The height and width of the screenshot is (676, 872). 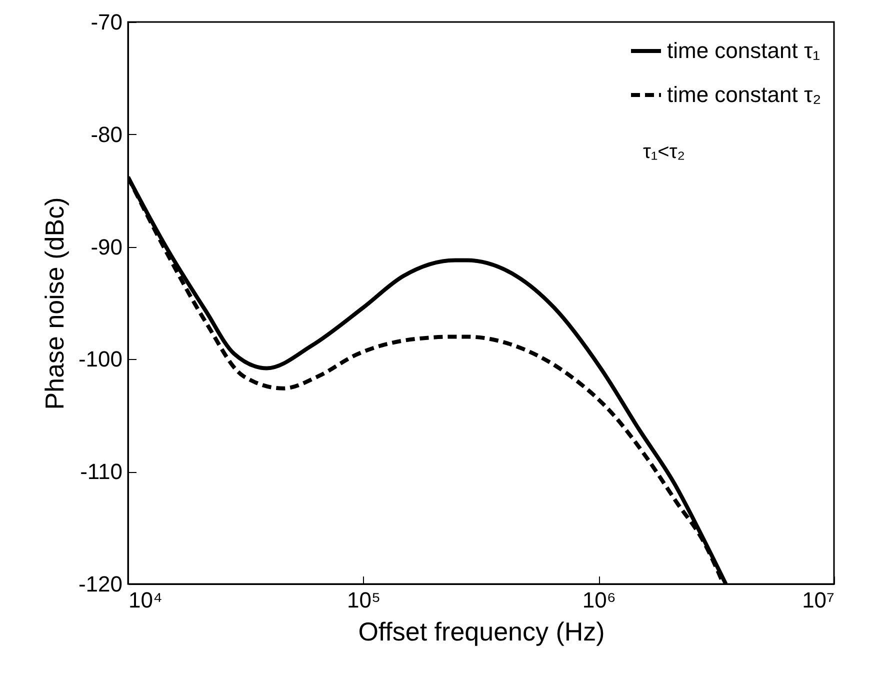 I want to click on annotation: τ₁<τ₂, so click(x=664, y=152).